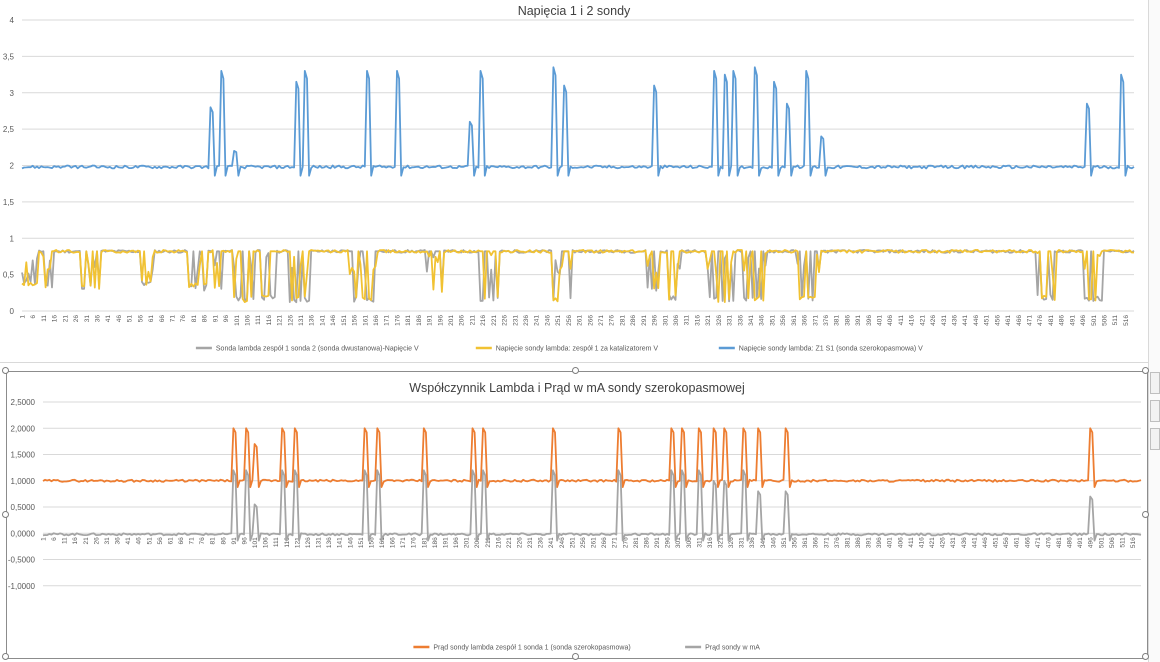 The image size is (1160, 662). Describe the element at coordinates (541, 542) in the screenshot. I see `x-tick-label: 236` at that location.